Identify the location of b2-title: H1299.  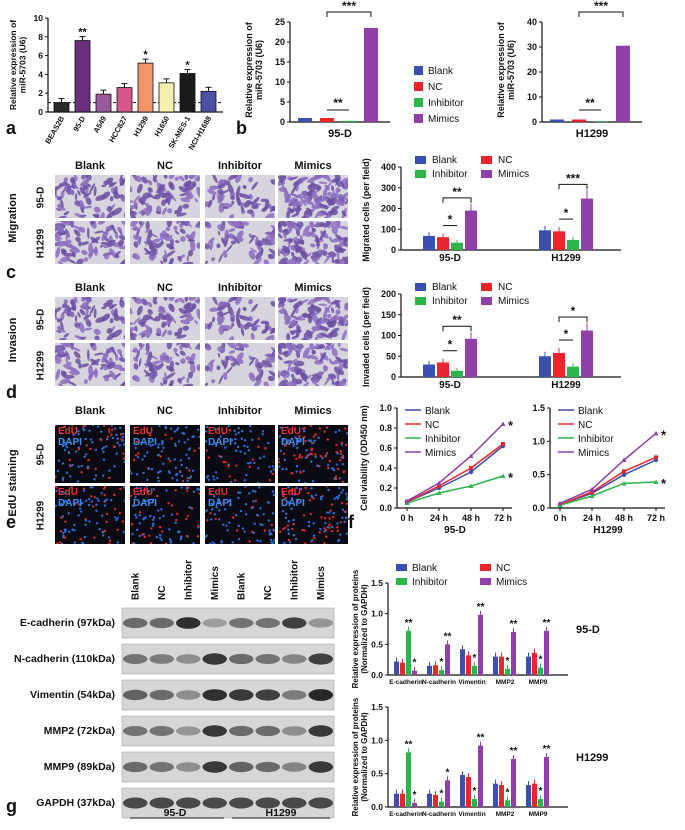
(592, 134).